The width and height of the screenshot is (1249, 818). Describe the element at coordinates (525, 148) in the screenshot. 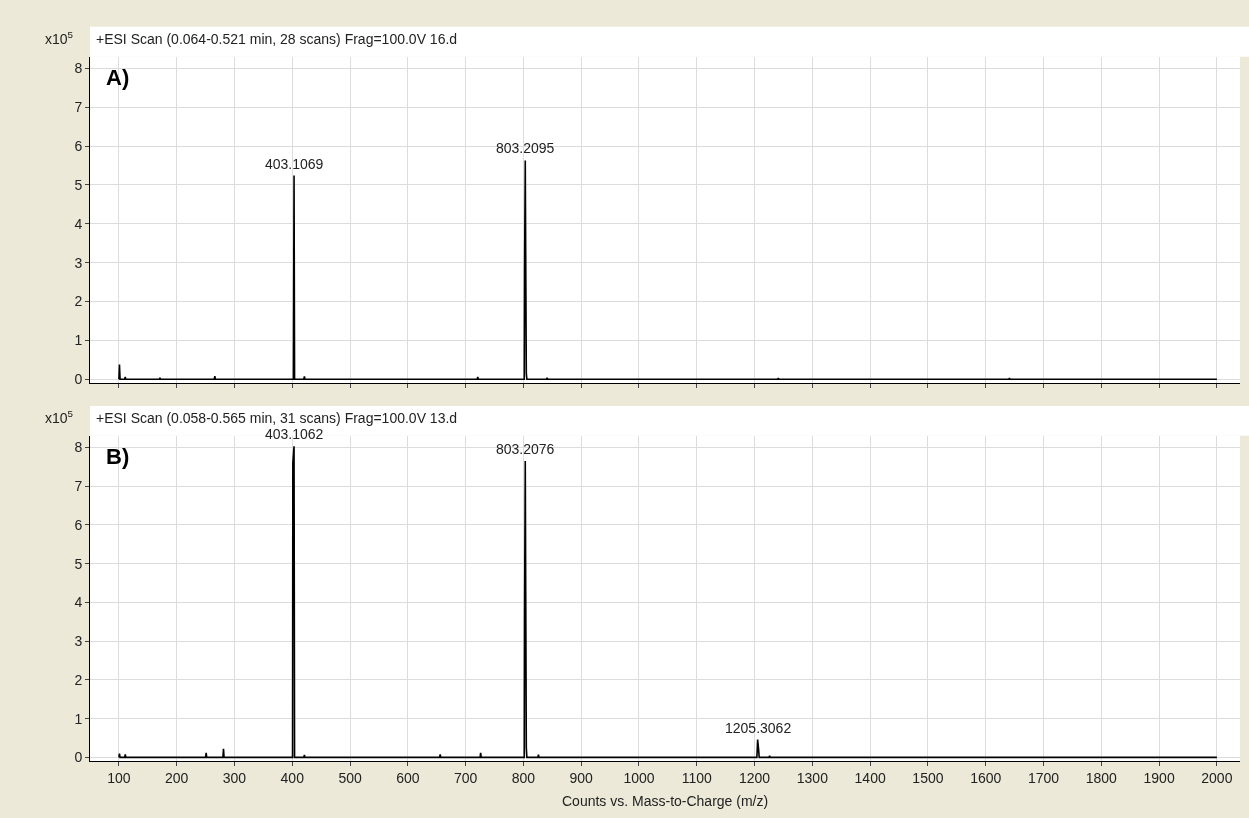

I see `annotation: 803.2095` at that location.